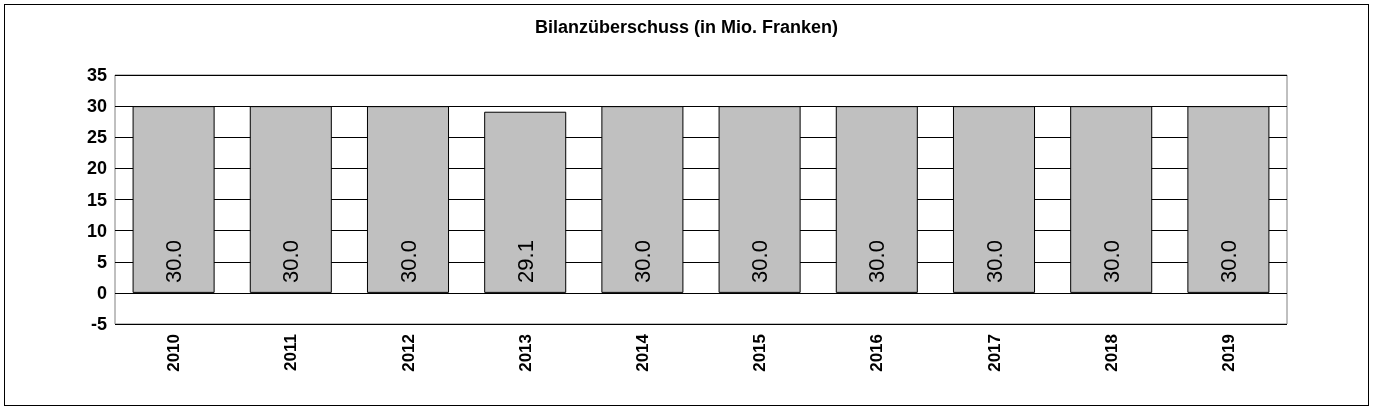  I want to click on y-tick-label: 25, so click(96, 137).